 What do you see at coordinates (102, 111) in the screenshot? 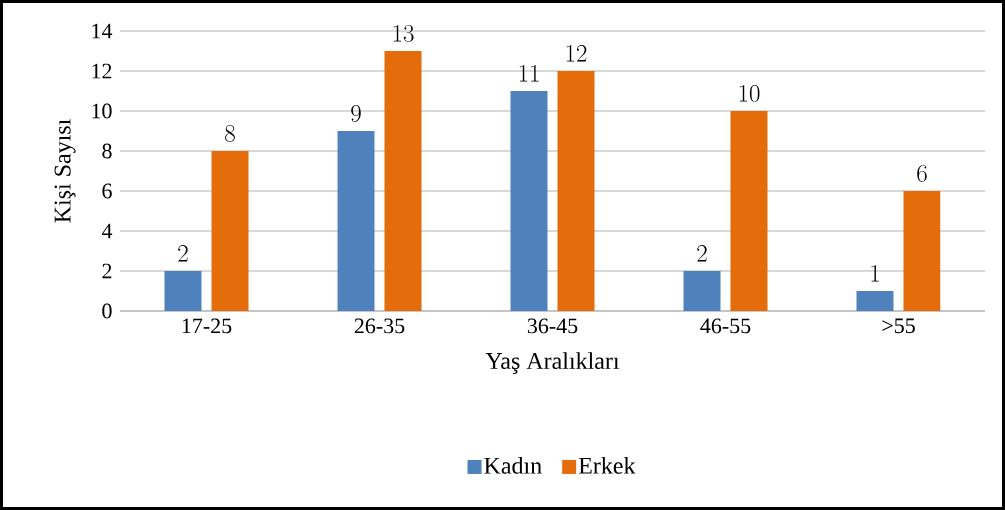
I see `y-tick-label: 10` at bounding box center [102, 111].